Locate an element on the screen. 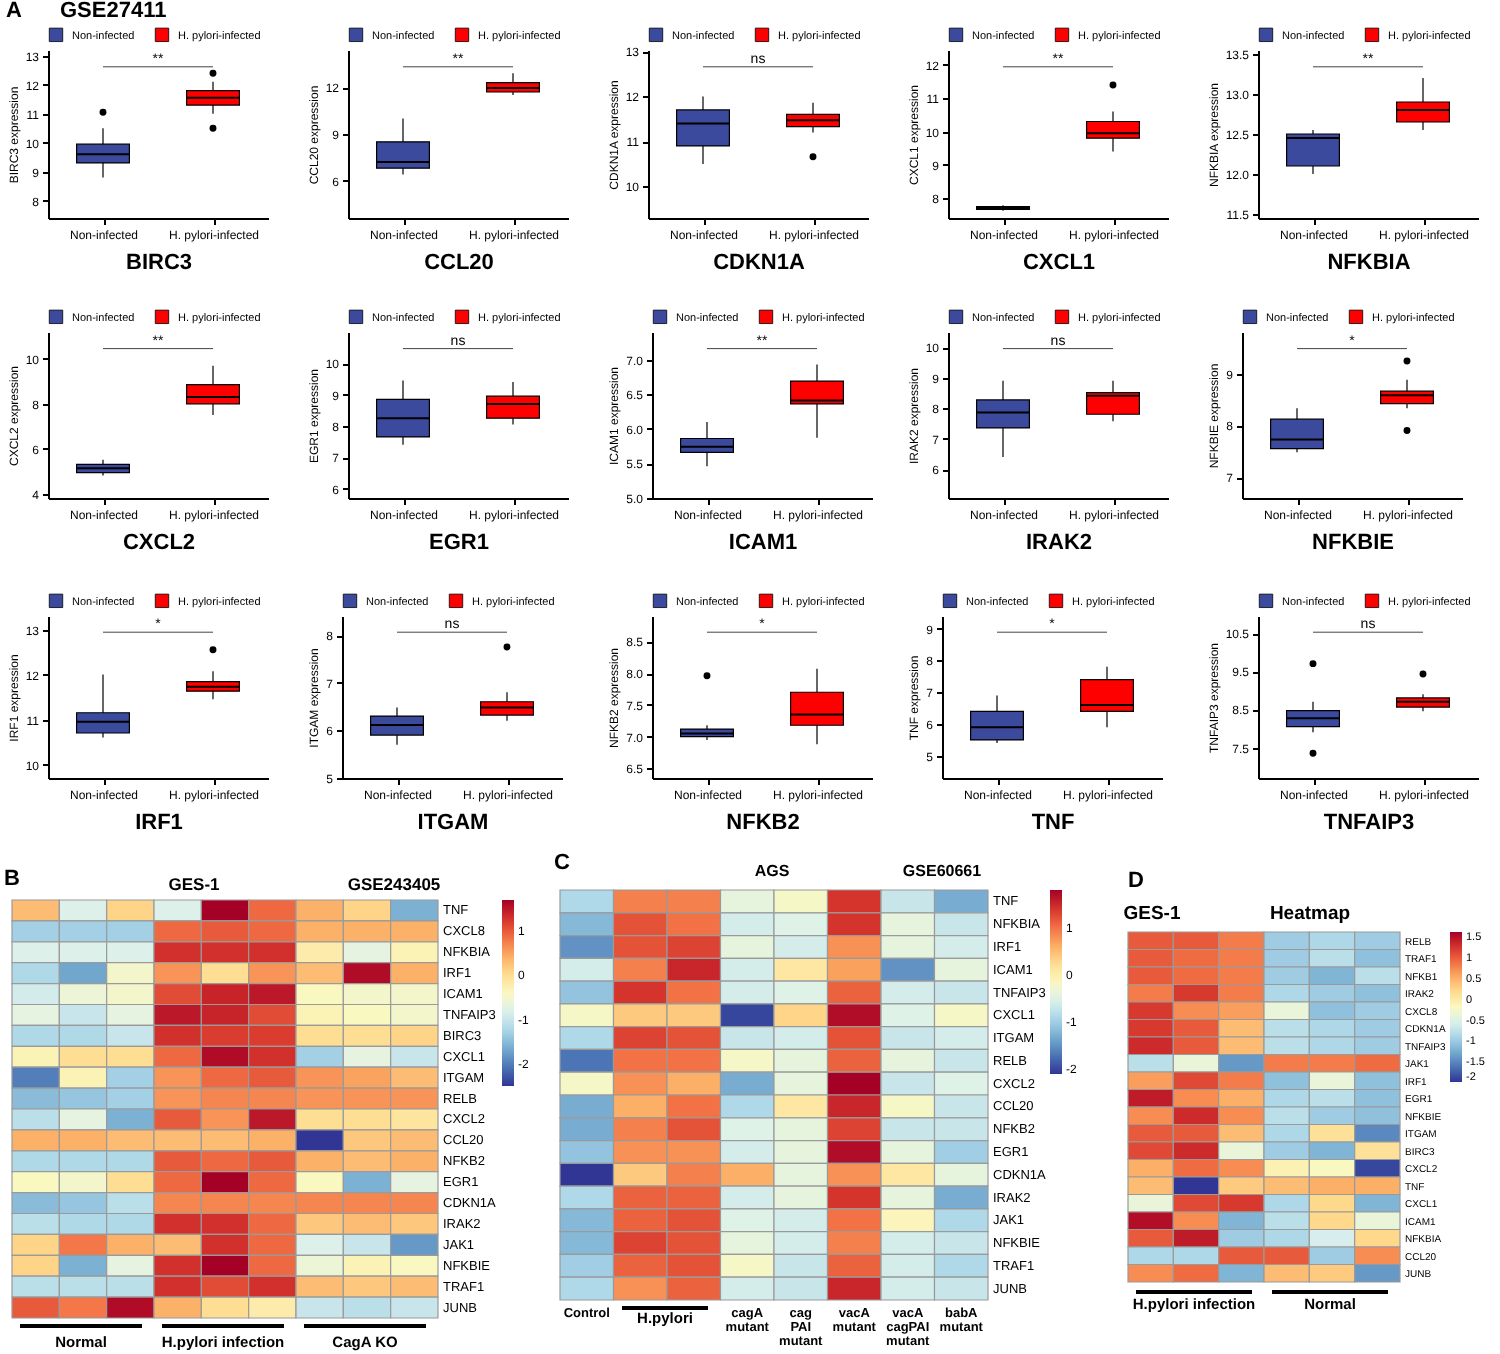 The image size is (1500, 1354). x-axis-title: IRAK2 is located at coordinates (1059, 543).